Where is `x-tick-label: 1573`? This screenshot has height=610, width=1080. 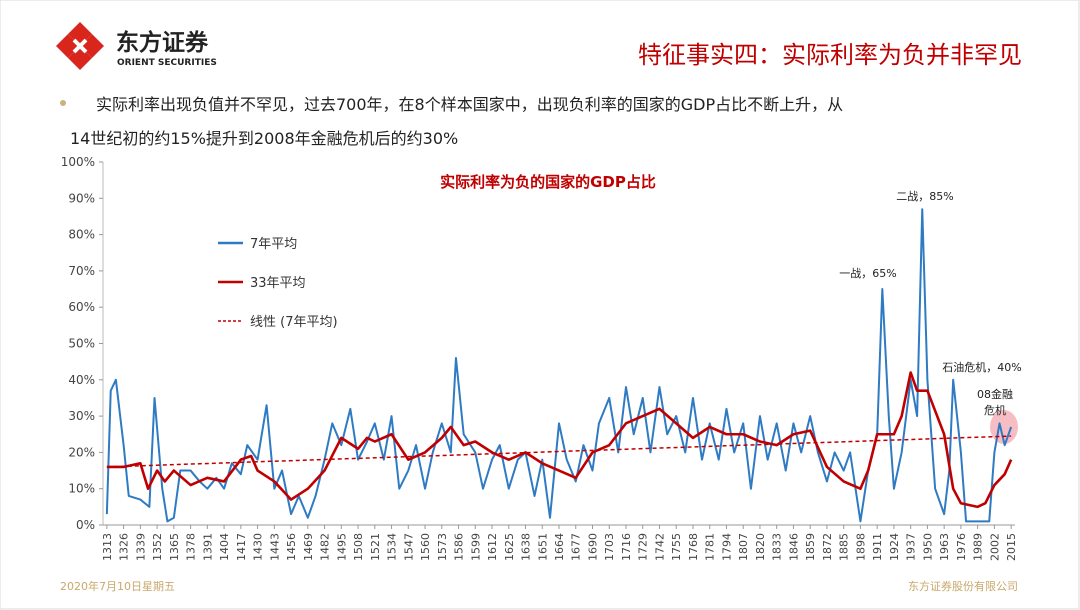 x-tick-label: 1573 is located at coordinates (442, 547).